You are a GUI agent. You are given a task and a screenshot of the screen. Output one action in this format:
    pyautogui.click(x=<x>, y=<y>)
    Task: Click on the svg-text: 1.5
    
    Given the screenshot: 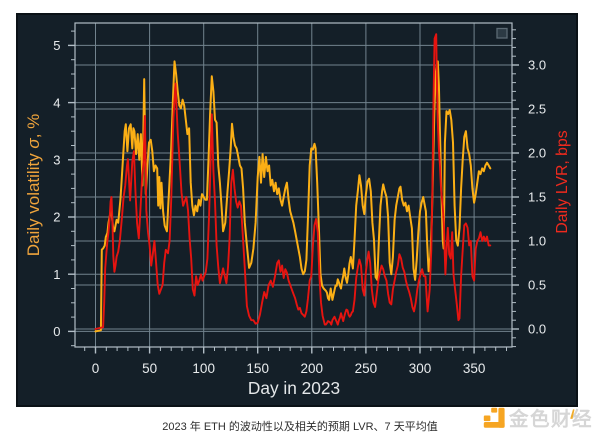 What is the action you would take?
    pyautogui.click(x=537, y=197)
    